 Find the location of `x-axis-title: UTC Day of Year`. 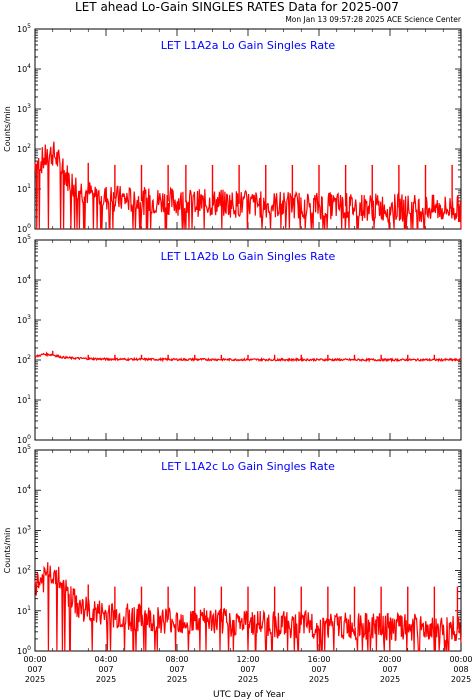

x-axis-title: UTC Day of Year is located at coordinates (249, 695).